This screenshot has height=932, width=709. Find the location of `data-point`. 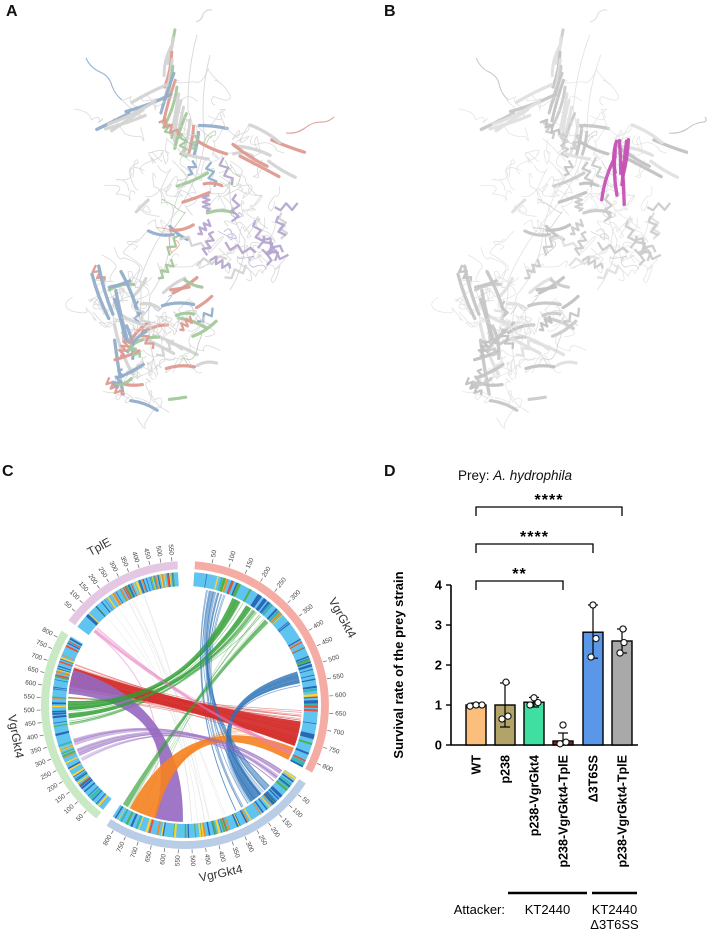

data-point is located at coordinates (534, 698).